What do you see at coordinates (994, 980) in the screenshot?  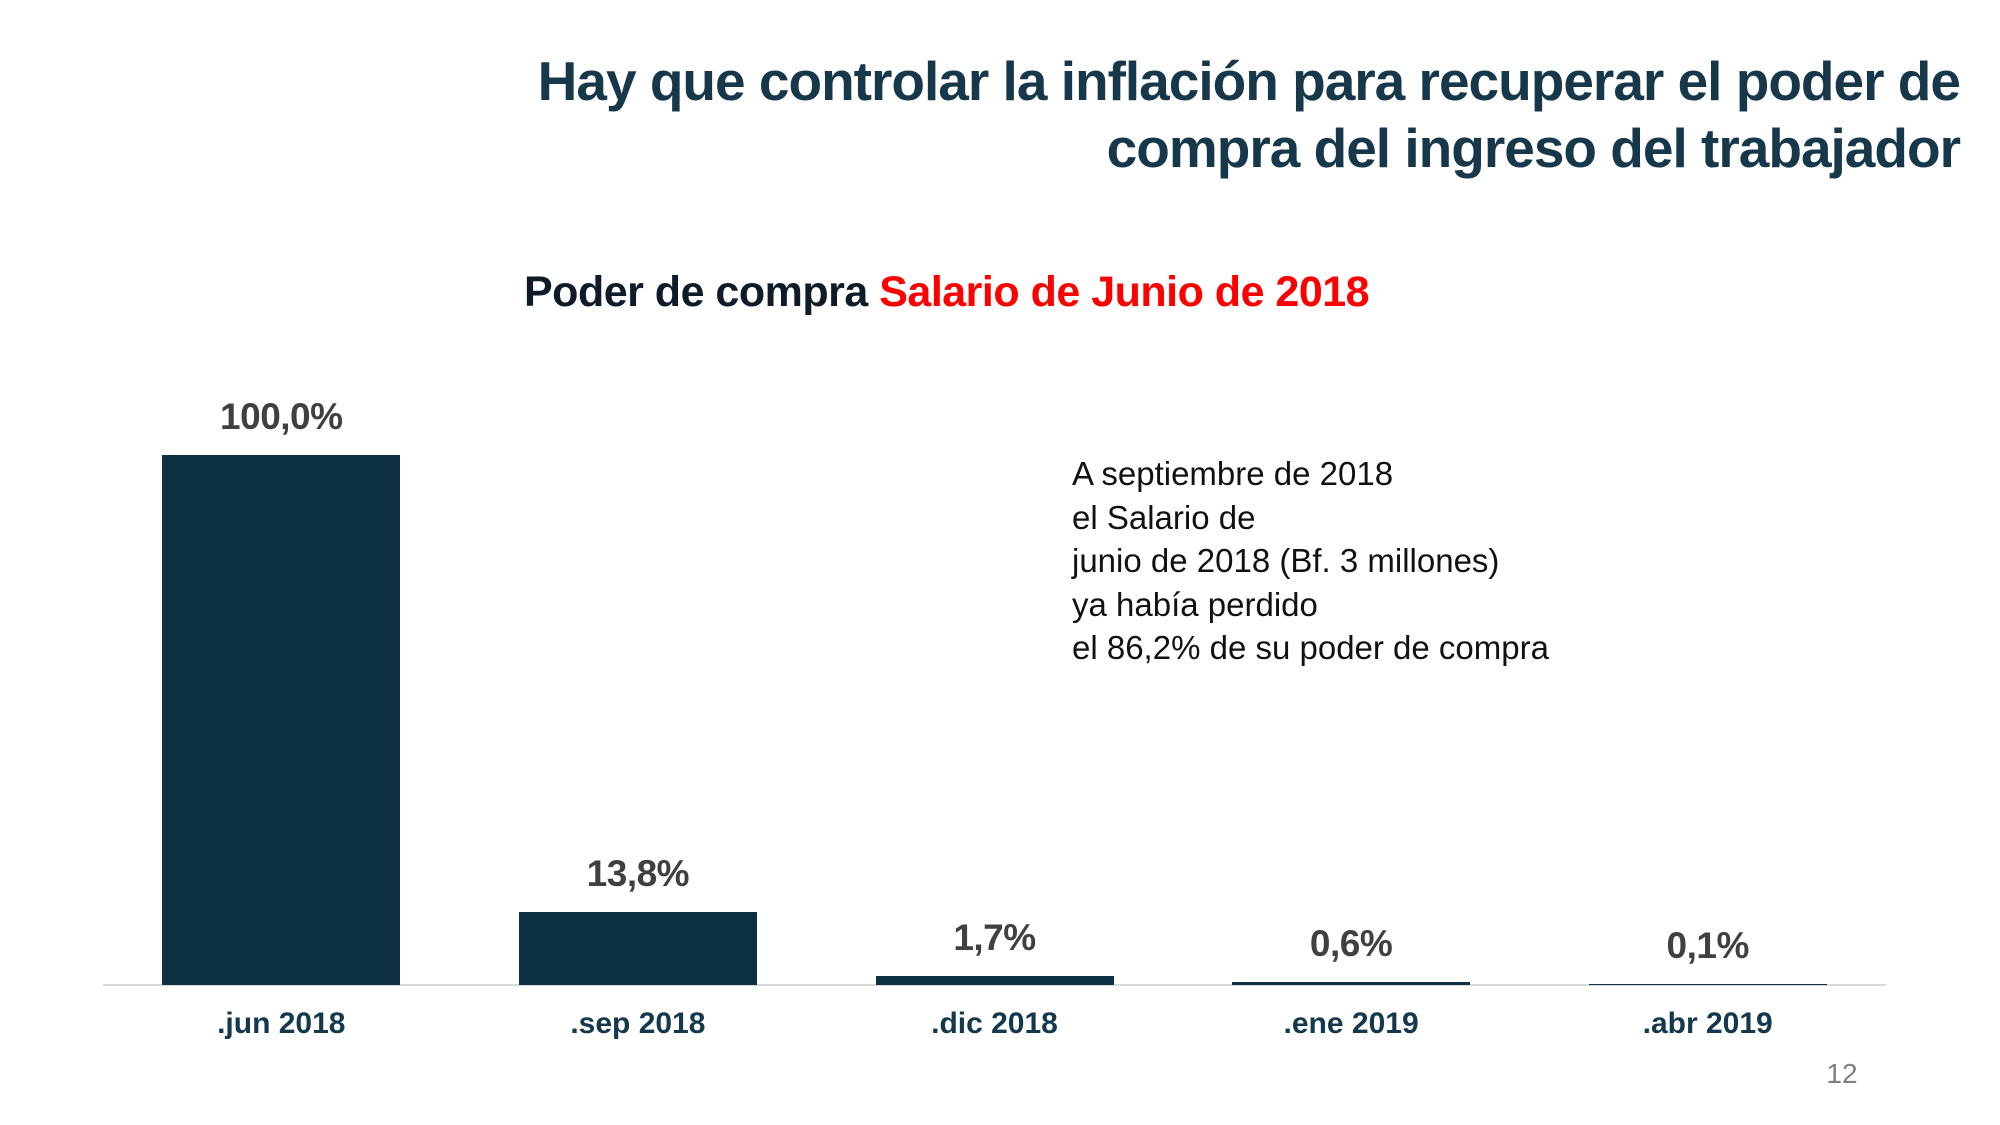 I see `bar-dic-2018` at bounding box center [994, 980].